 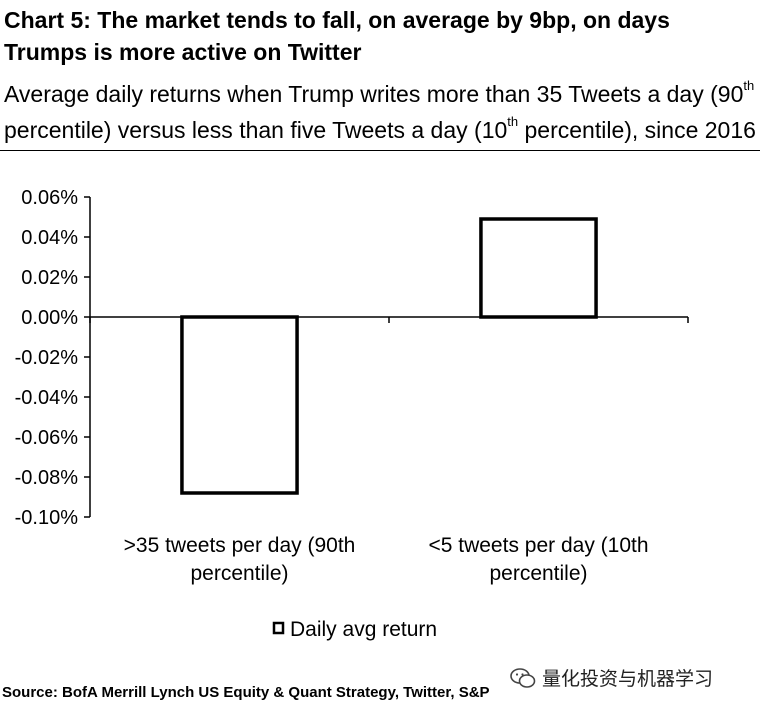 I want to click on legend-swatch, so click(x=278, y=628).